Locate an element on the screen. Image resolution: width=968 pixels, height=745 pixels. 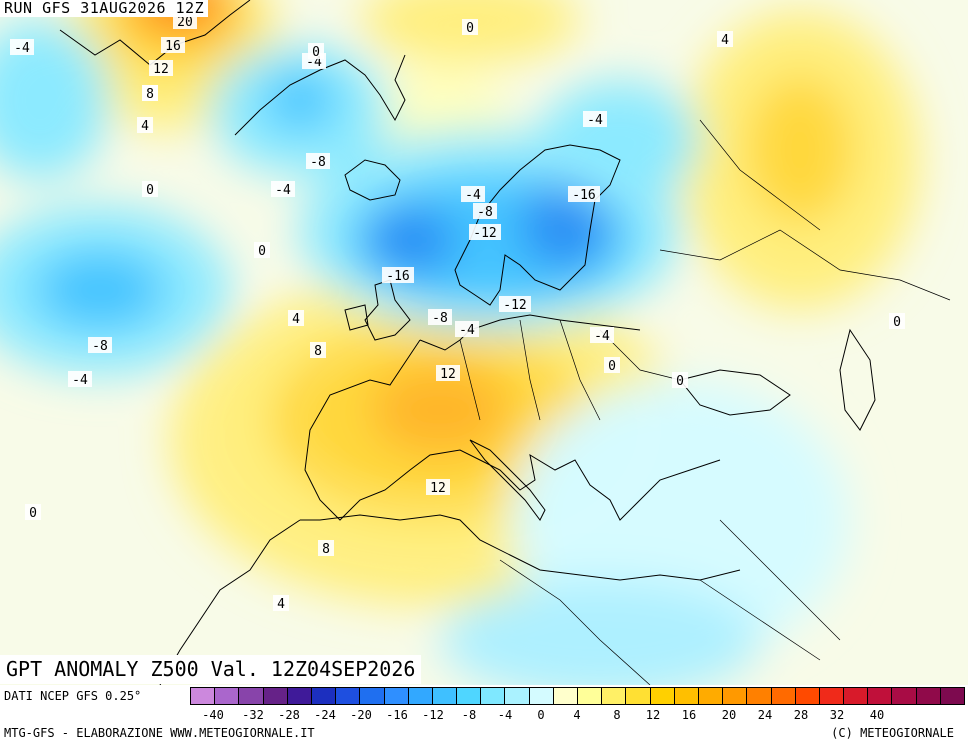
svg-text: -8 is located at coordinates (485, 212).